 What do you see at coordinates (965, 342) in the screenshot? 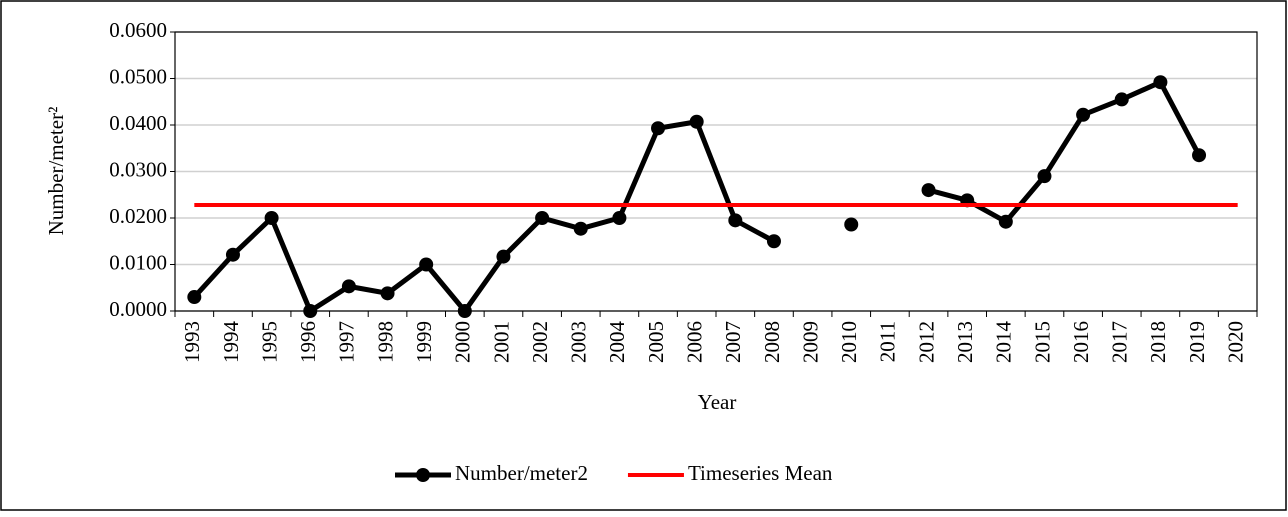
I see `x-tick-label: 2013` at bounding box center [965, 342].